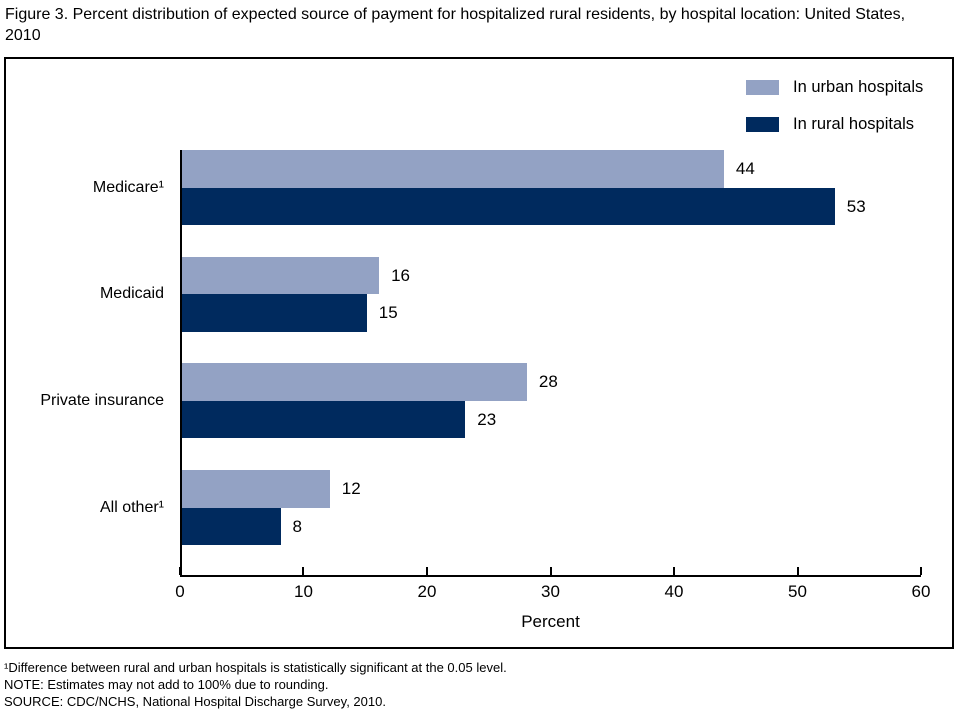 The width and height of the screenshot is (960, 714). What do you see at coordinates (297, 526) in the screenshot?
I see `value-label-rural-3: 8` at bounding box center [297, 526].